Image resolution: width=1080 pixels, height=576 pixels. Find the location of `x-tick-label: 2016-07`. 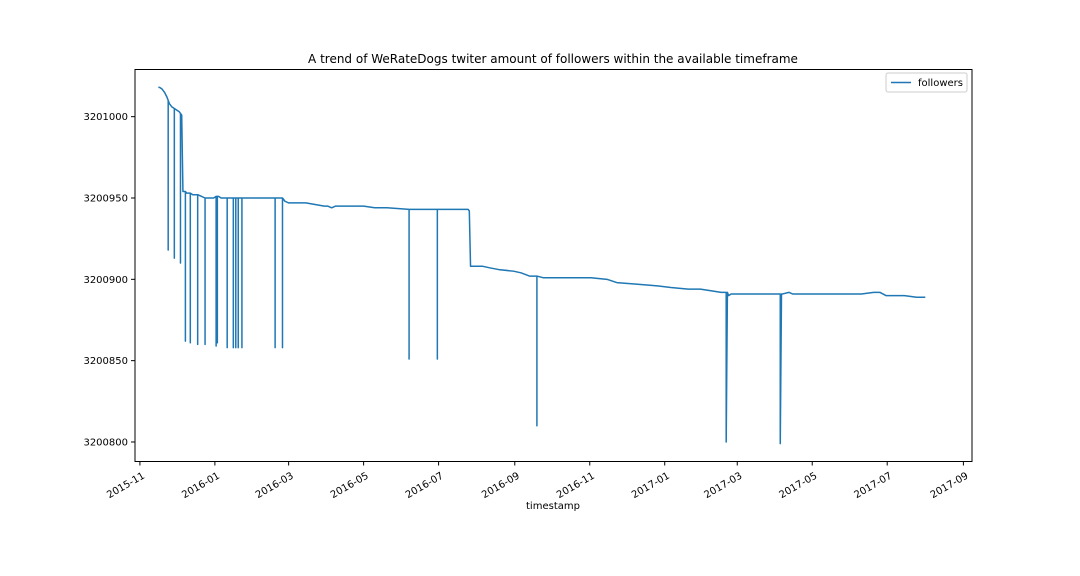

x-tick-label: 2016-07 is located at coordinates (425, 486).